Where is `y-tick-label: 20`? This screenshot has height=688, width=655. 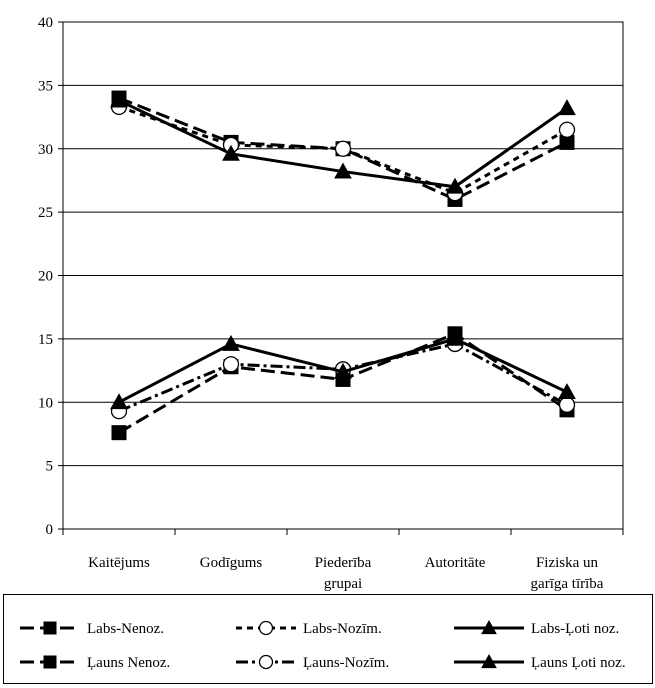
y-tick-label: 20 is located at coordinates (45, 277).